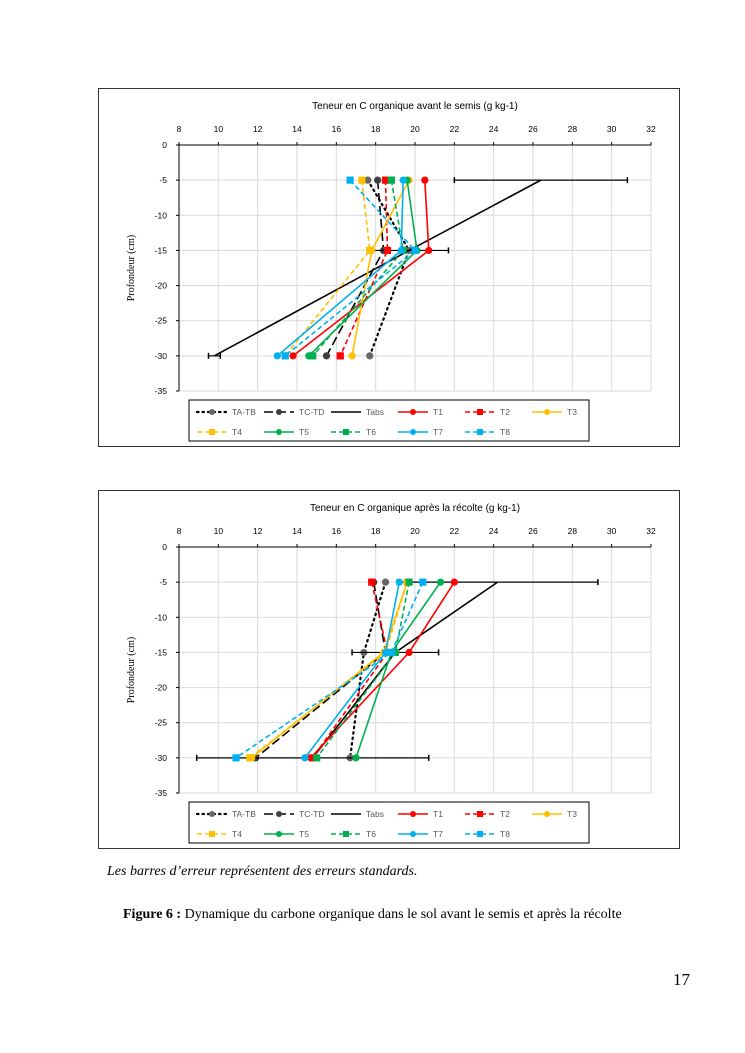  I want to click on series-line-T5, so click(363, 268).